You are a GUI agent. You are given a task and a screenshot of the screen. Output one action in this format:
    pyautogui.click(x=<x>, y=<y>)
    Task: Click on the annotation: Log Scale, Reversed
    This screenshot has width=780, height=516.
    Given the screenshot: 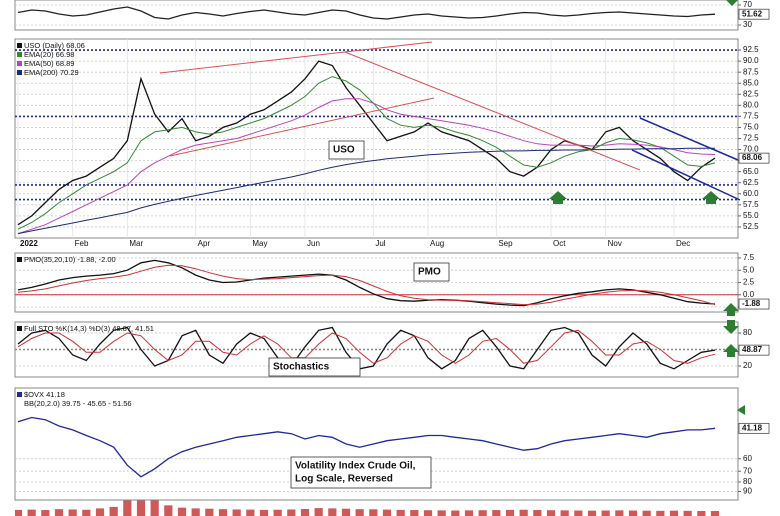 What is the action you would take?
    pyautogui.click(x=344, y=479)
    